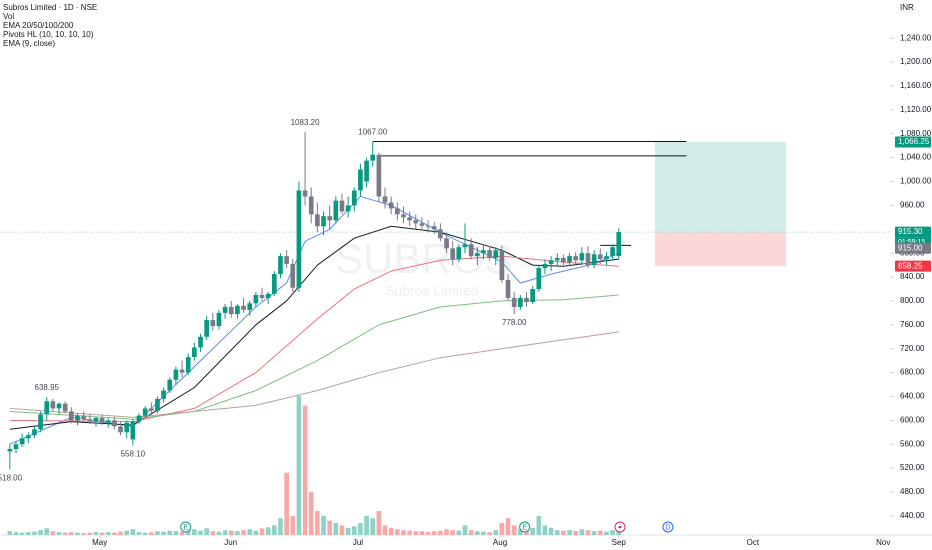  Describe the element at coordinates (314, 374) in the screenshot. I see `ema-line` at that location.